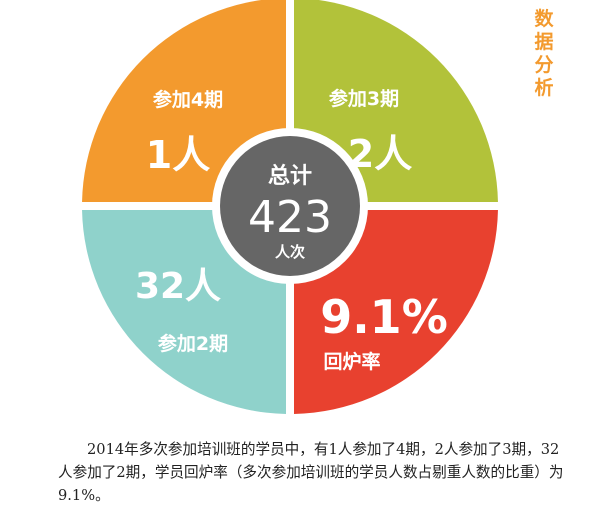 The width and height of the screenshot is (592, 517). Describe the element at coordinates (178, 155) in the screenshot. I see `quadrant-4-value: 1人` at that location.